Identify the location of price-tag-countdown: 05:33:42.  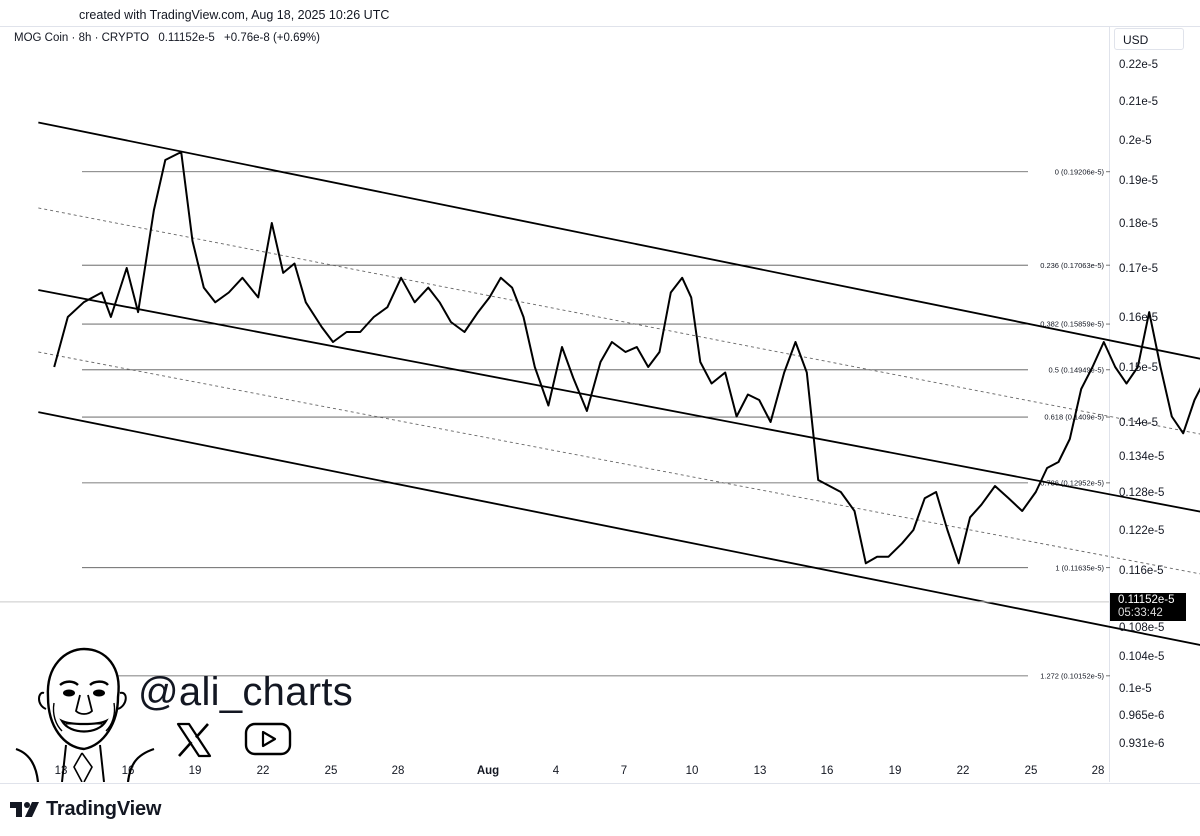
(1140, 613).